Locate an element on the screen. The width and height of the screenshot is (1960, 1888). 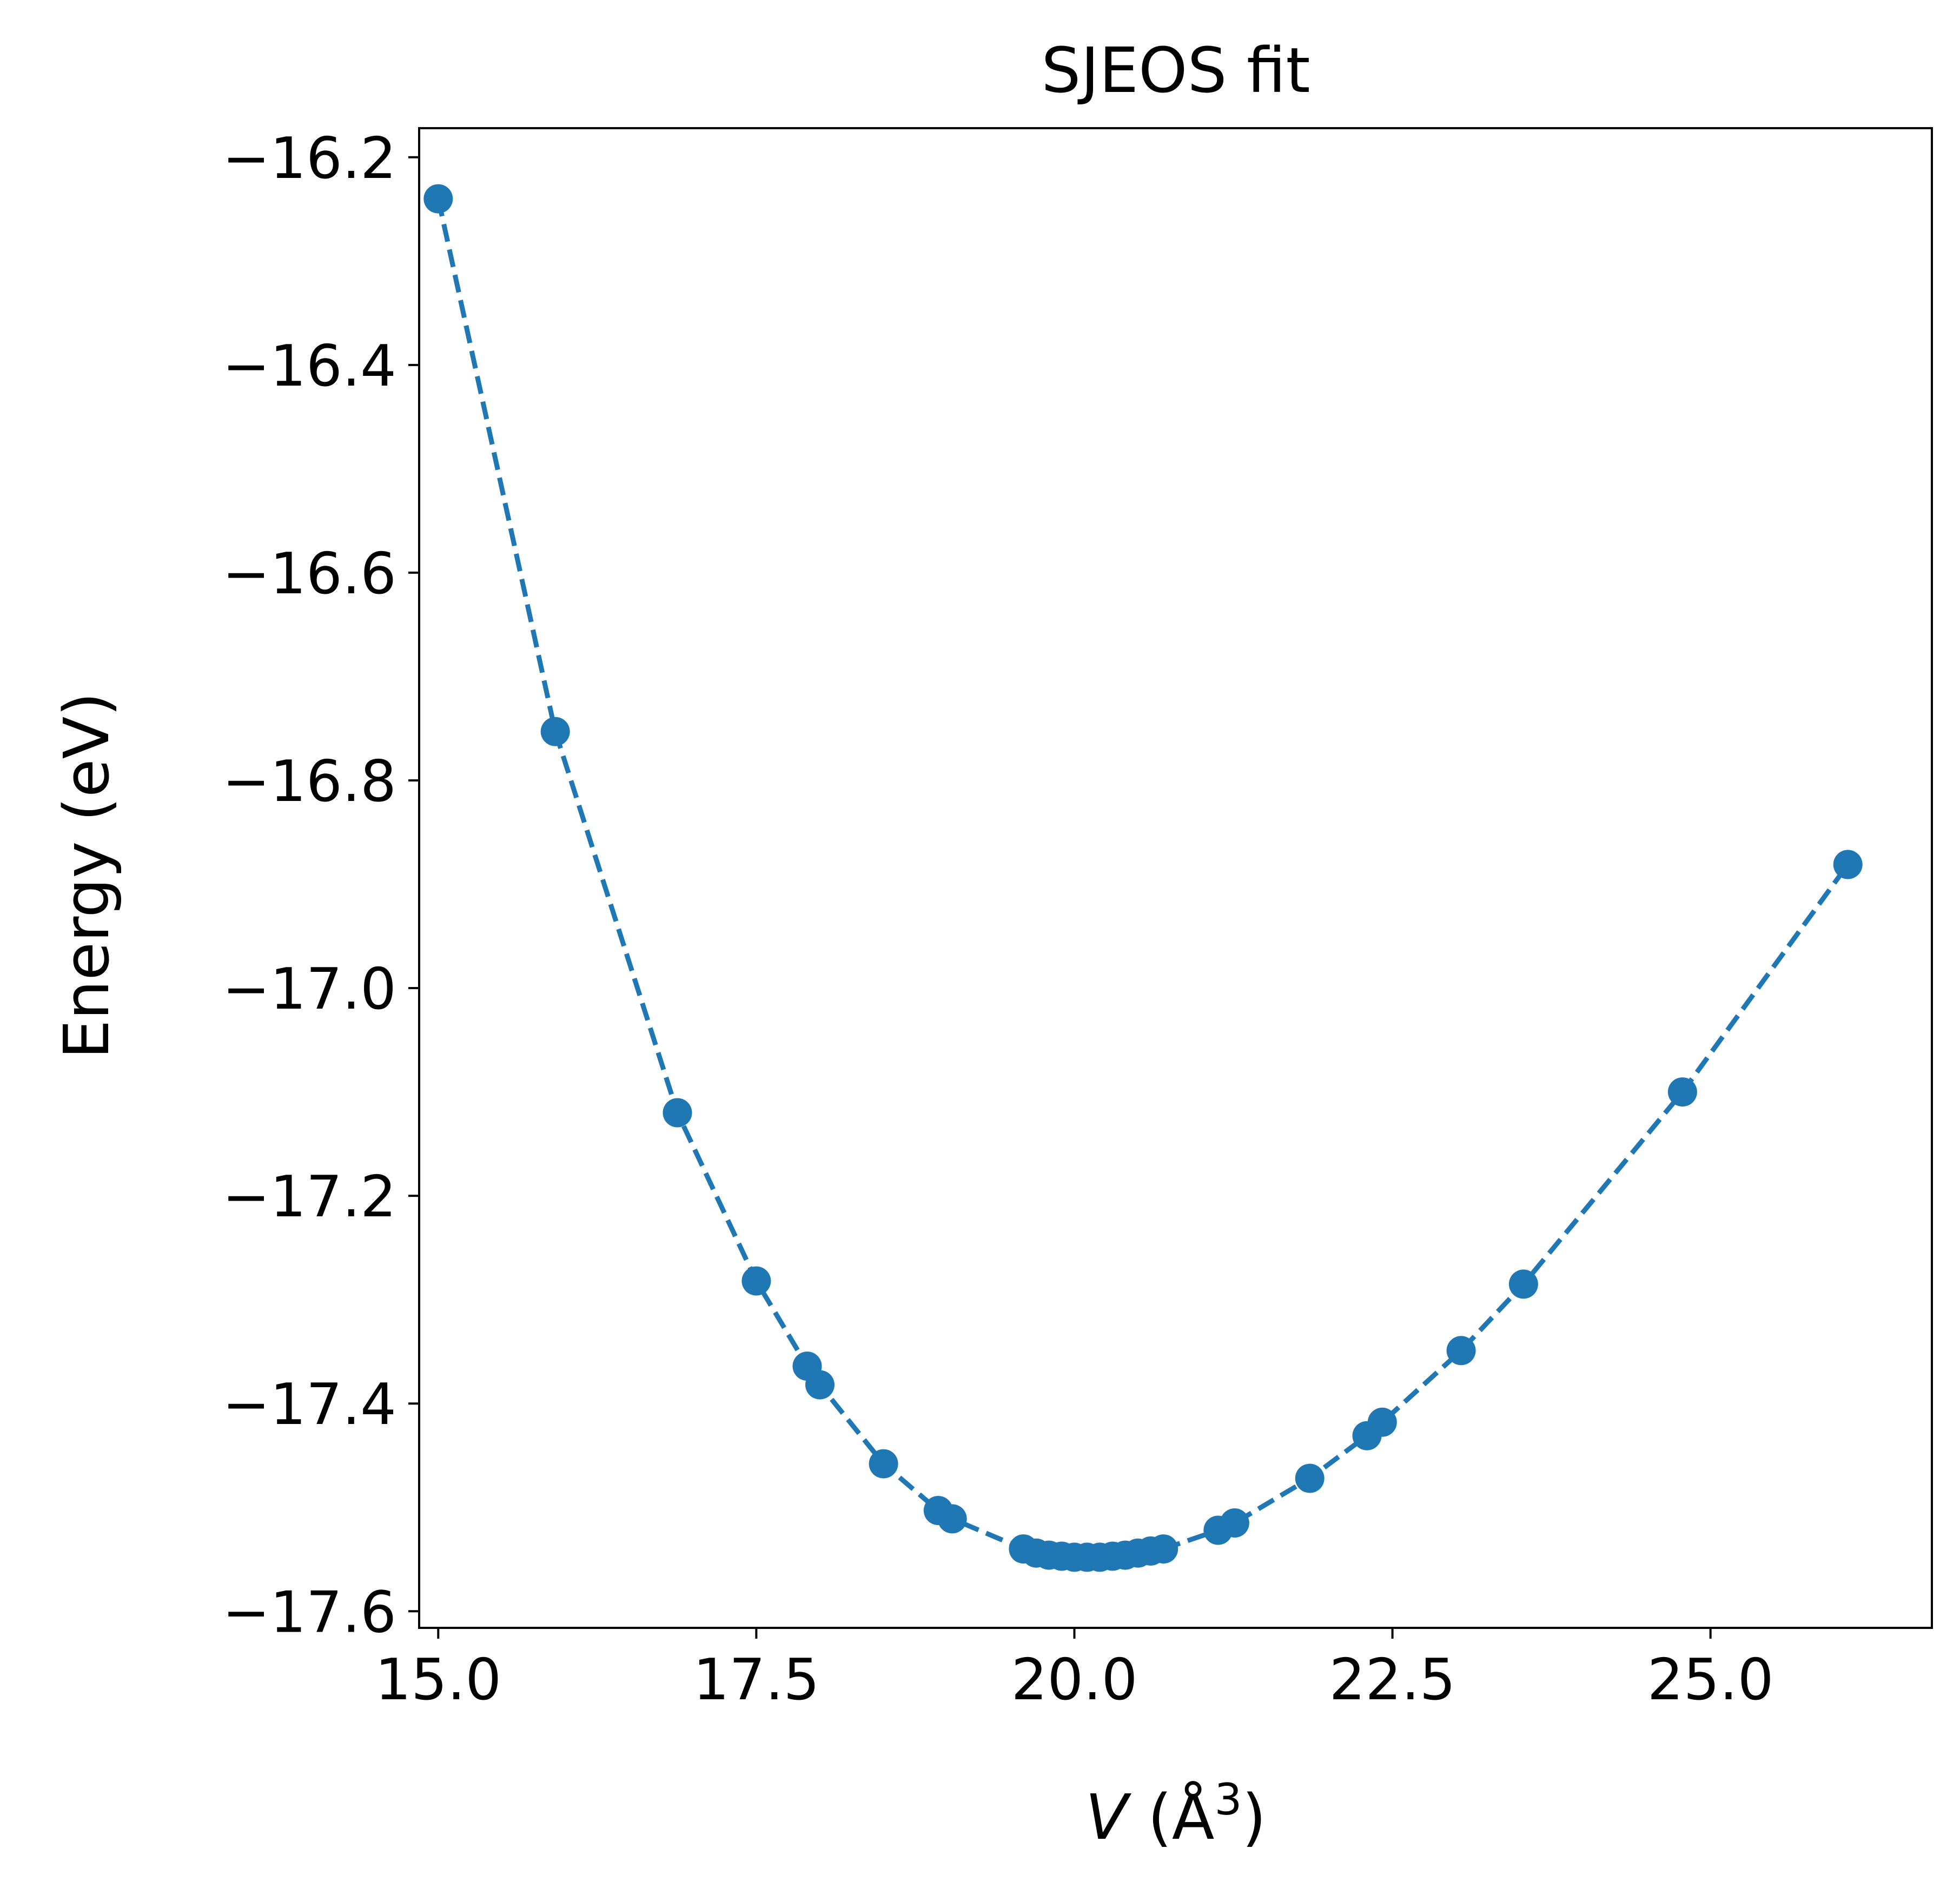
y-tick-label: −17.6 is located at coordinates (309, 1612).